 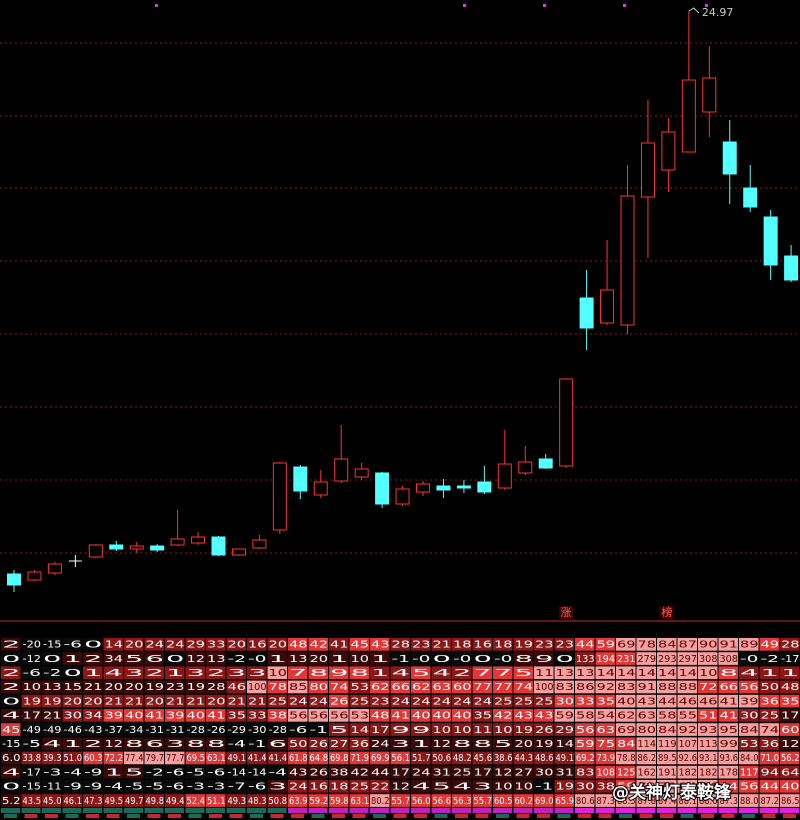 I want to click on cell-text: 64, so click(x=729, y=787).